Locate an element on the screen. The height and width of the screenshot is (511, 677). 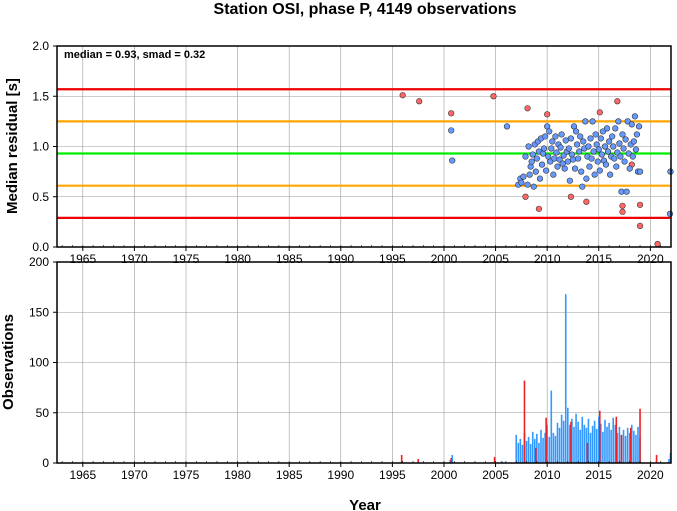
bottom-x-tick-label: 2000 is located at coordinates (444, 475).